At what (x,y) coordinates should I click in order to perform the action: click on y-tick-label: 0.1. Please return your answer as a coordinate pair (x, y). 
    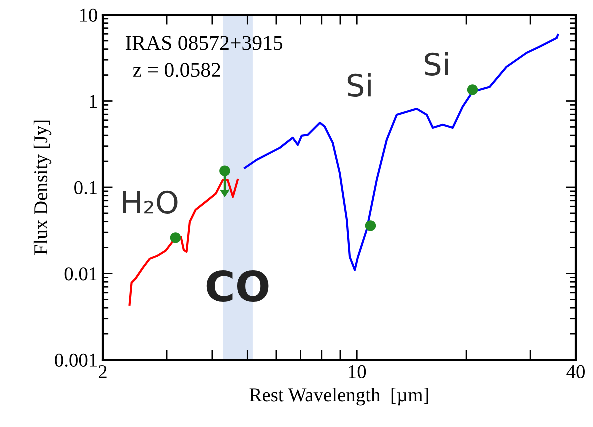
    Looking at the image, I should click on (85, 188).